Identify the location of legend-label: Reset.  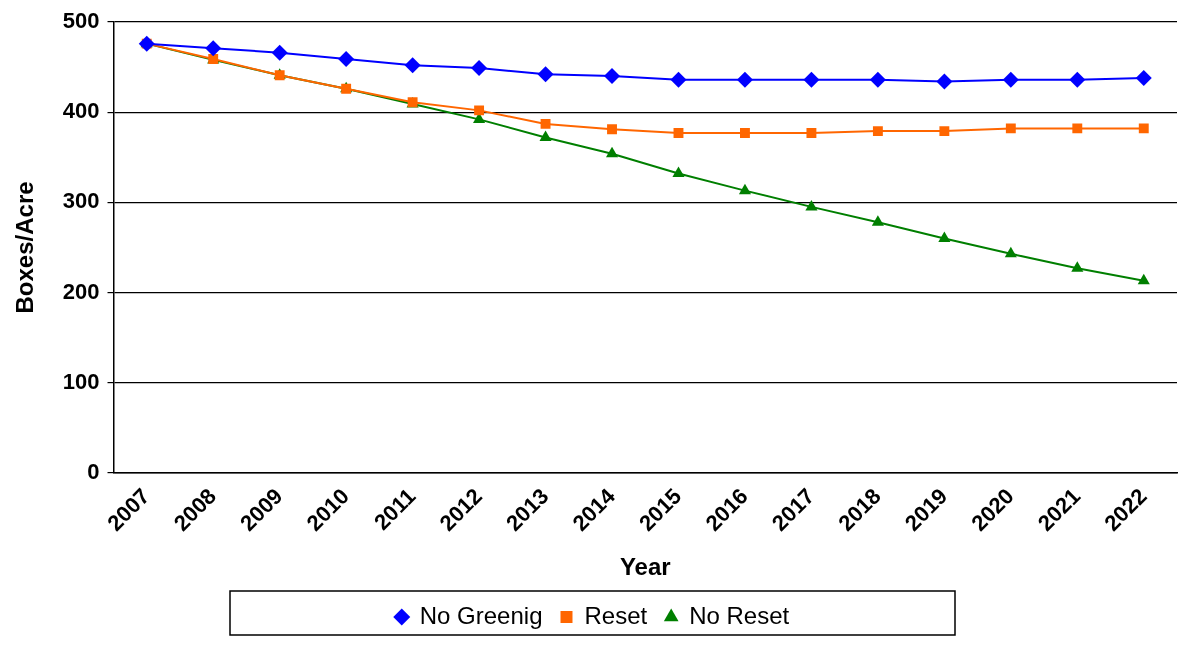
(616, 615).